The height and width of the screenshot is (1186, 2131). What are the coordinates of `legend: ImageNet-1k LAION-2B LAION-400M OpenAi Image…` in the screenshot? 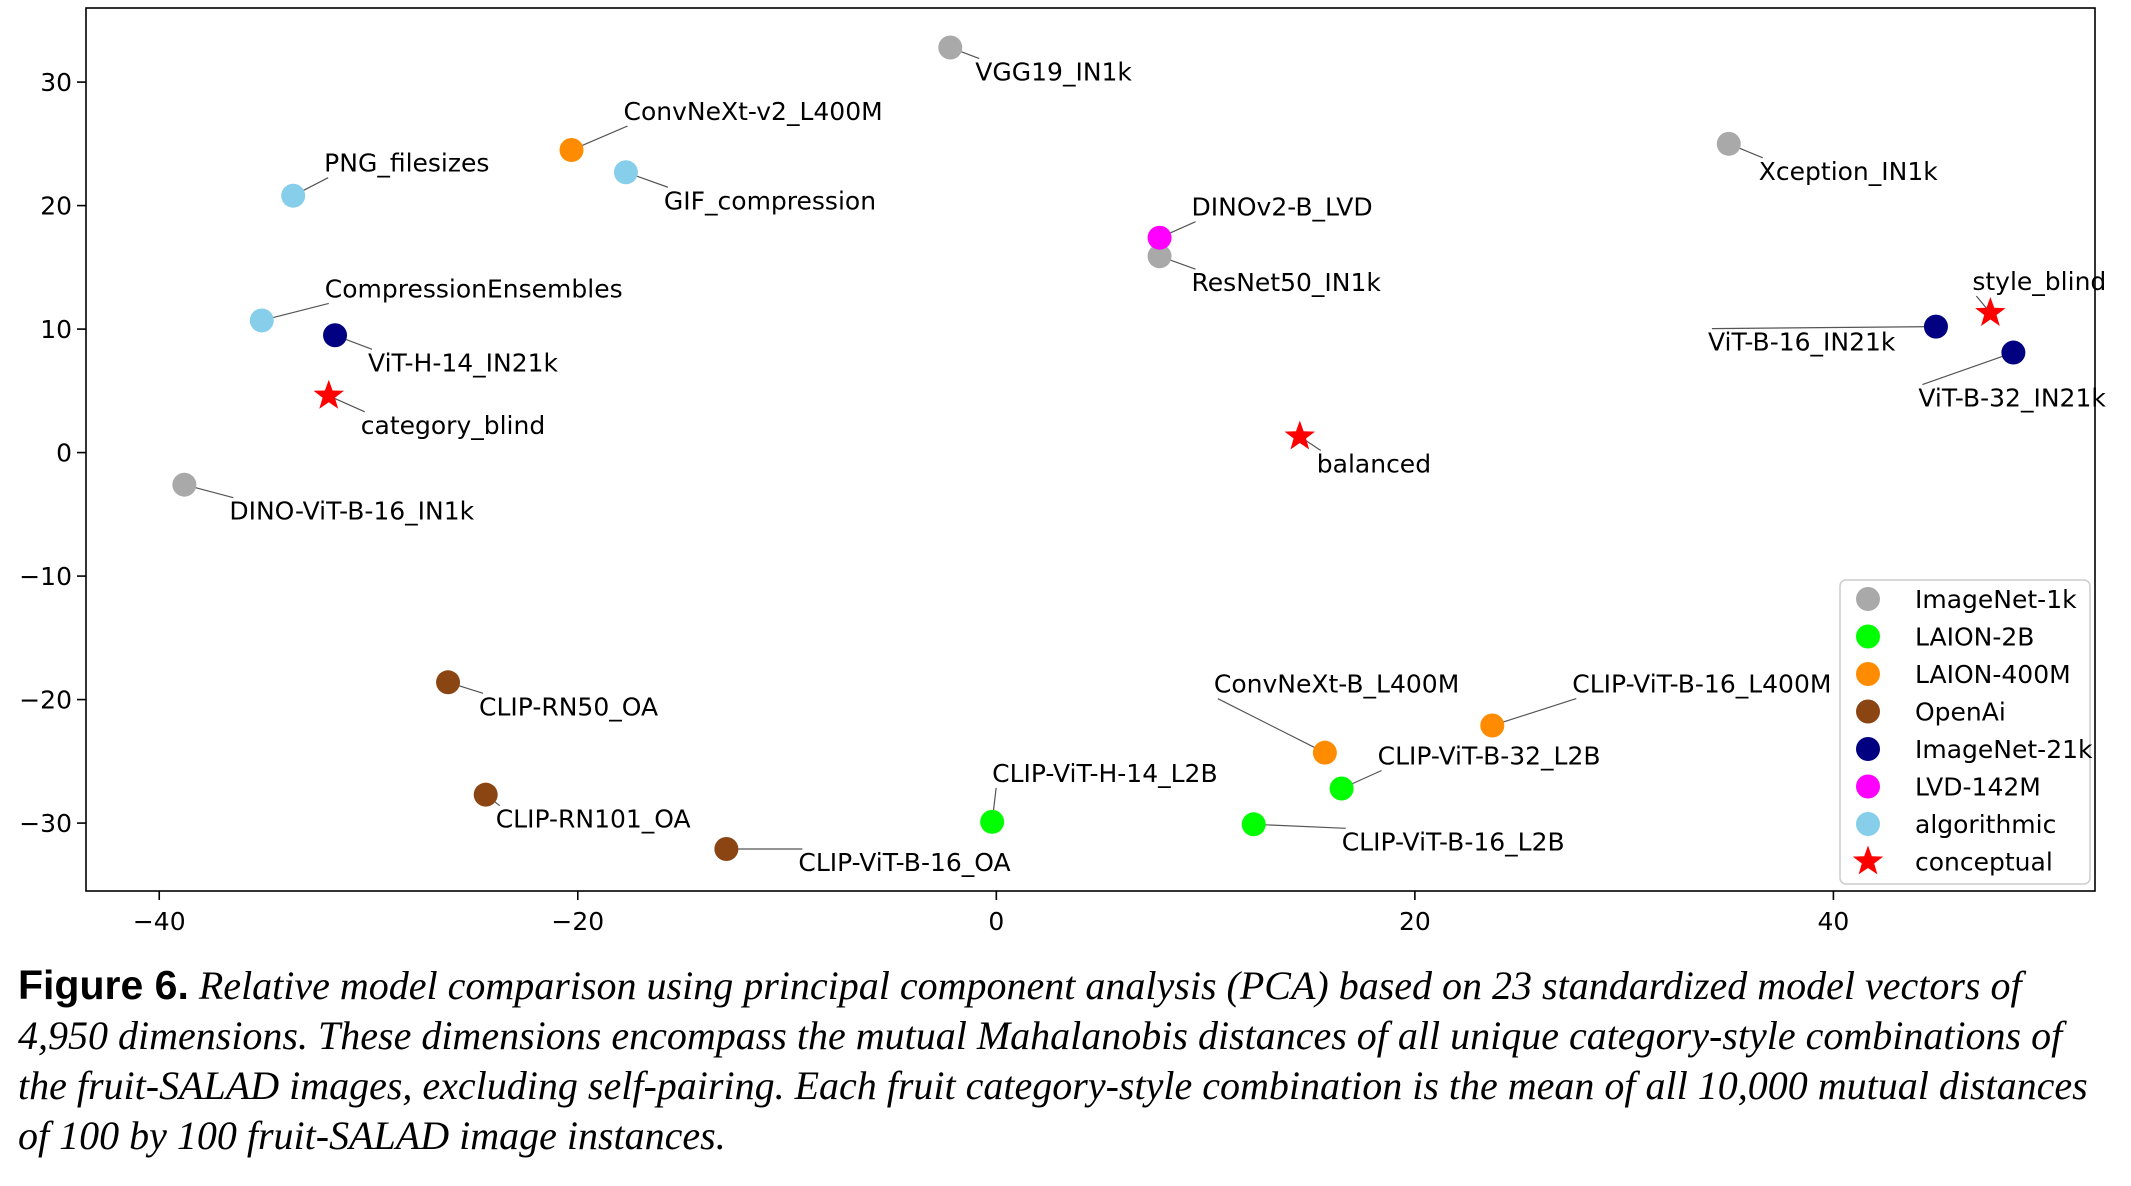 It's located at (1966, 732).